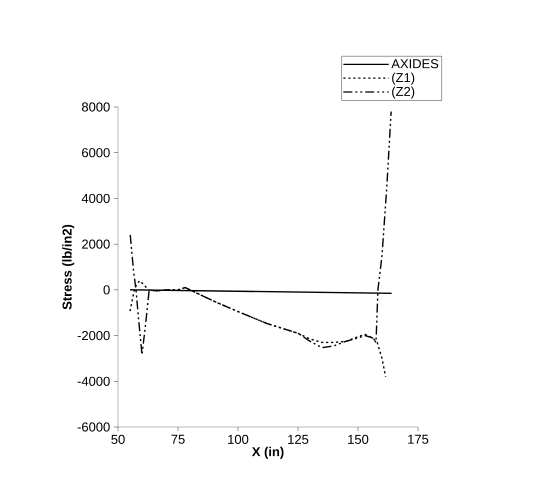  What do you see at coordinates (414, 63) in the screenshot?
I see `legend-label: AXIDES` at bounding box center [414, 63].